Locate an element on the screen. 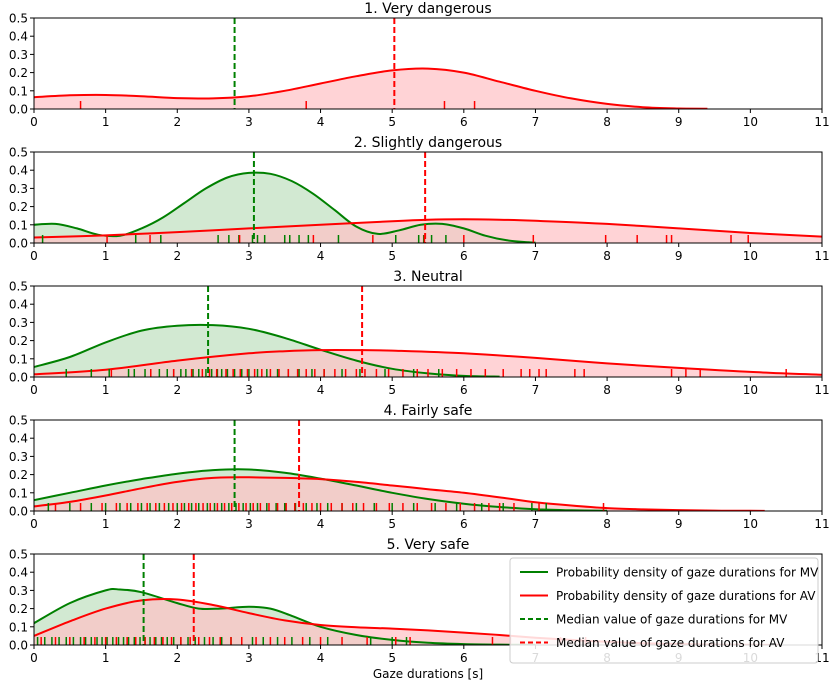 The height and width of the screenshot is (684, 830). panel-title: 1. Very dangerous is located at coordinates (427, 9).